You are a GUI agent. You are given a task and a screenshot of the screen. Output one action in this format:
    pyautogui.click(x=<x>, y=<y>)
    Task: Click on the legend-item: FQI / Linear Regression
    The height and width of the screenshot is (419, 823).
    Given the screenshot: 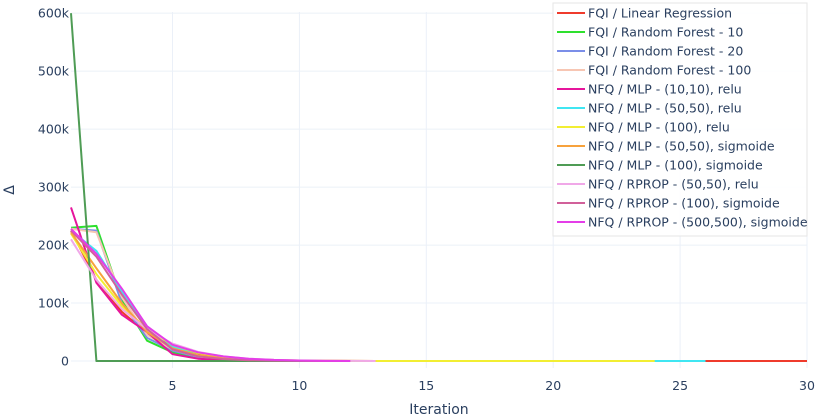 What is the action you would take?
    pyautogui.click(x=644, y=13)
    